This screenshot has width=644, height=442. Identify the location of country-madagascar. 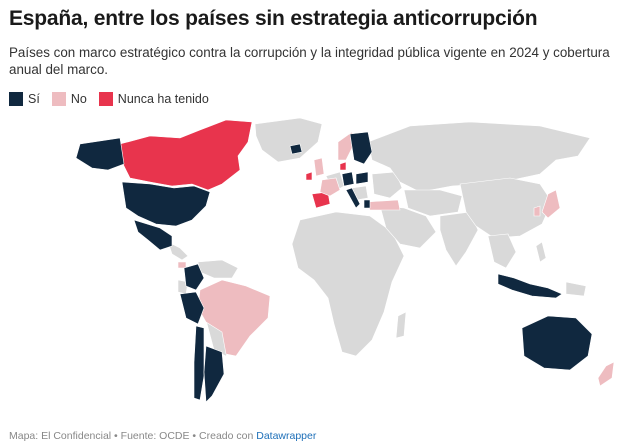
(401, 325).